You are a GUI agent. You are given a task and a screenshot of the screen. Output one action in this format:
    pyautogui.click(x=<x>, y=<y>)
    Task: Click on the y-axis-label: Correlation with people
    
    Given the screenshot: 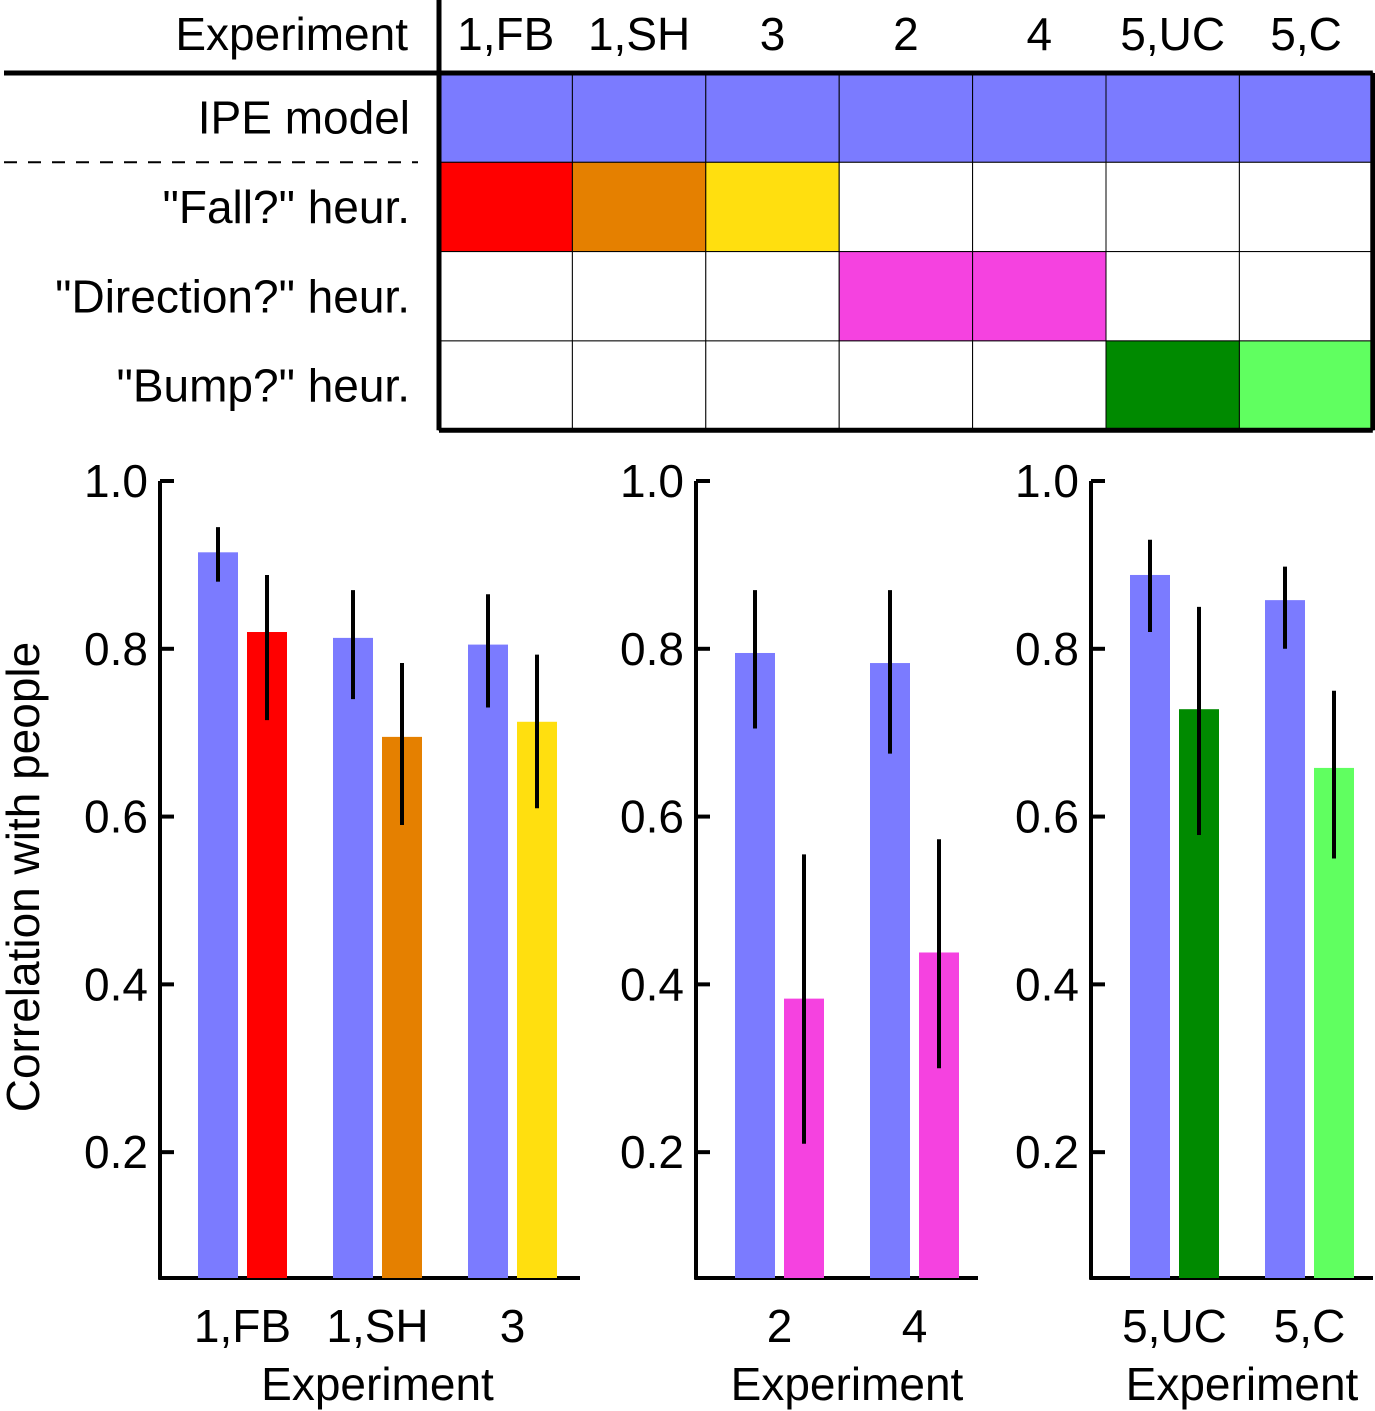 What is the action you would take?
    pyautogui.click(x=24, y=877)
    